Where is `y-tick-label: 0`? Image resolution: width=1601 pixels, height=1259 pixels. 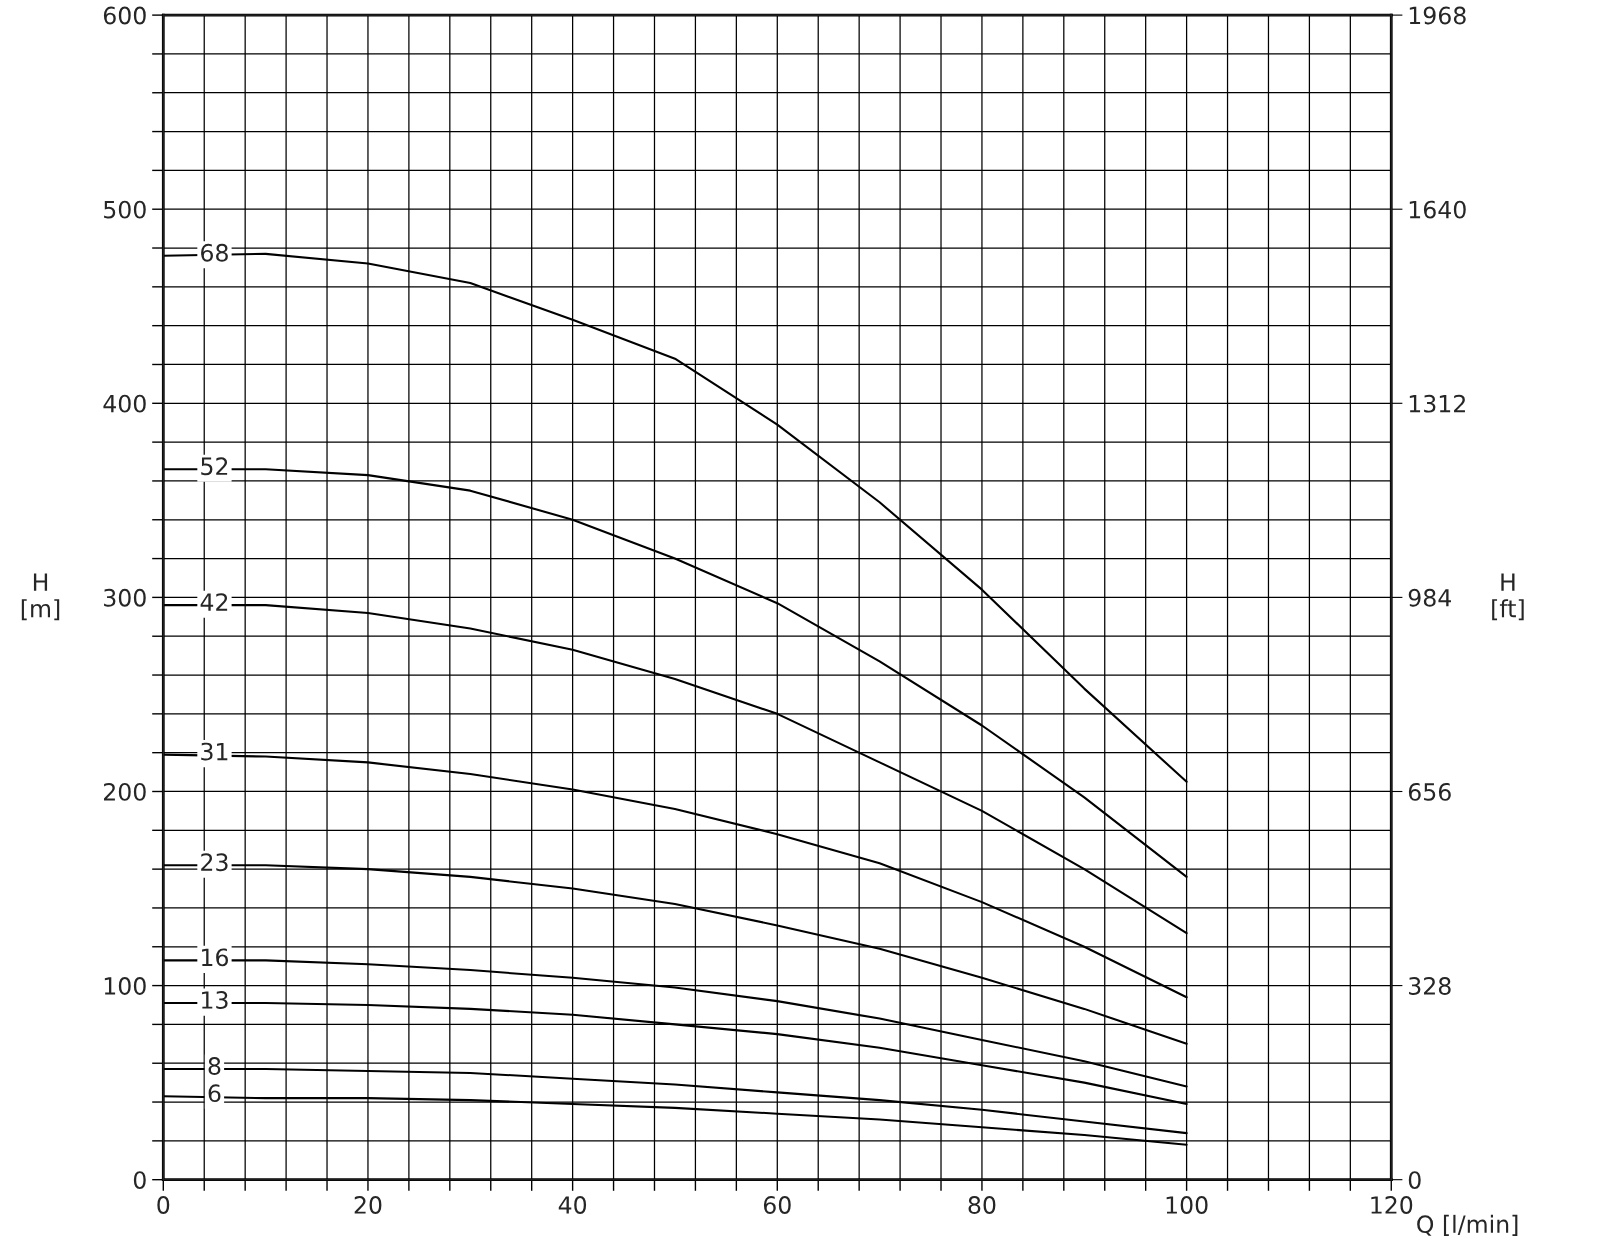
y-tick-label: 0 is located at coordinates (139, 1180).